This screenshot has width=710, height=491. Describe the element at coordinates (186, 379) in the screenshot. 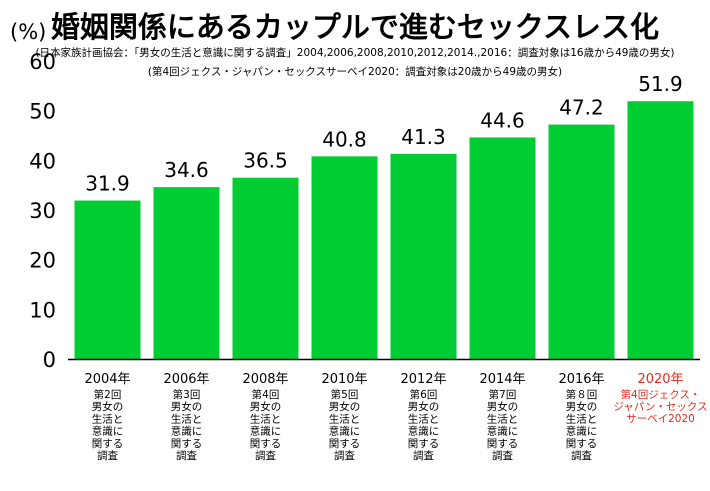

I see `x-tick-label: 2006年` at that location.